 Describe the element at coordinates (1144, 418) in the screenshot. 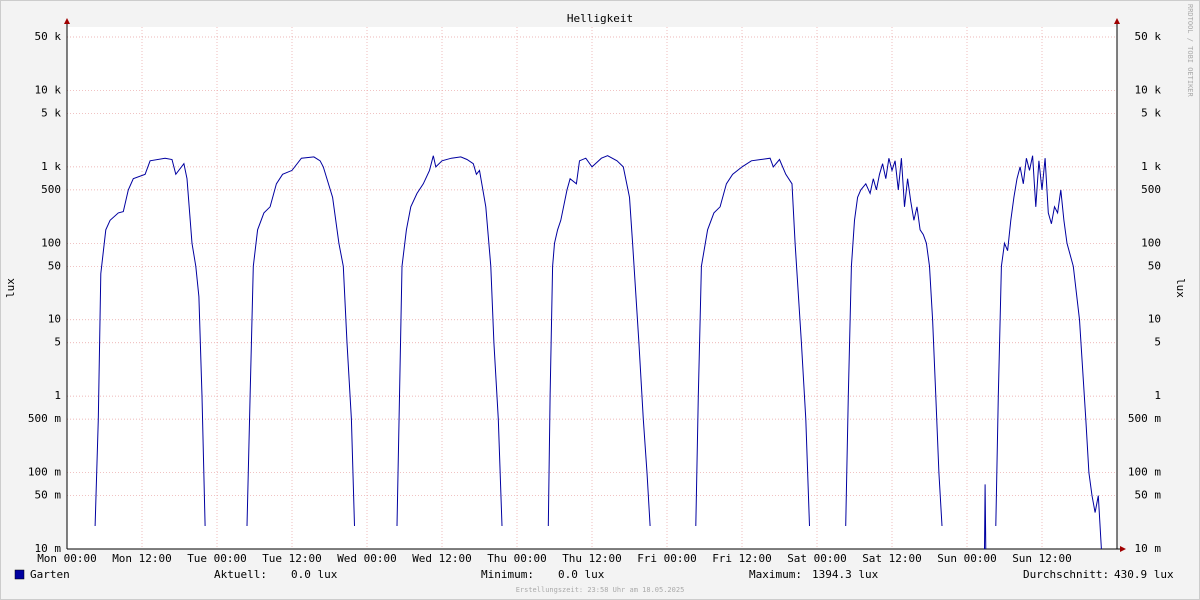

I see `y2-tick-label: 500 m` at that location.